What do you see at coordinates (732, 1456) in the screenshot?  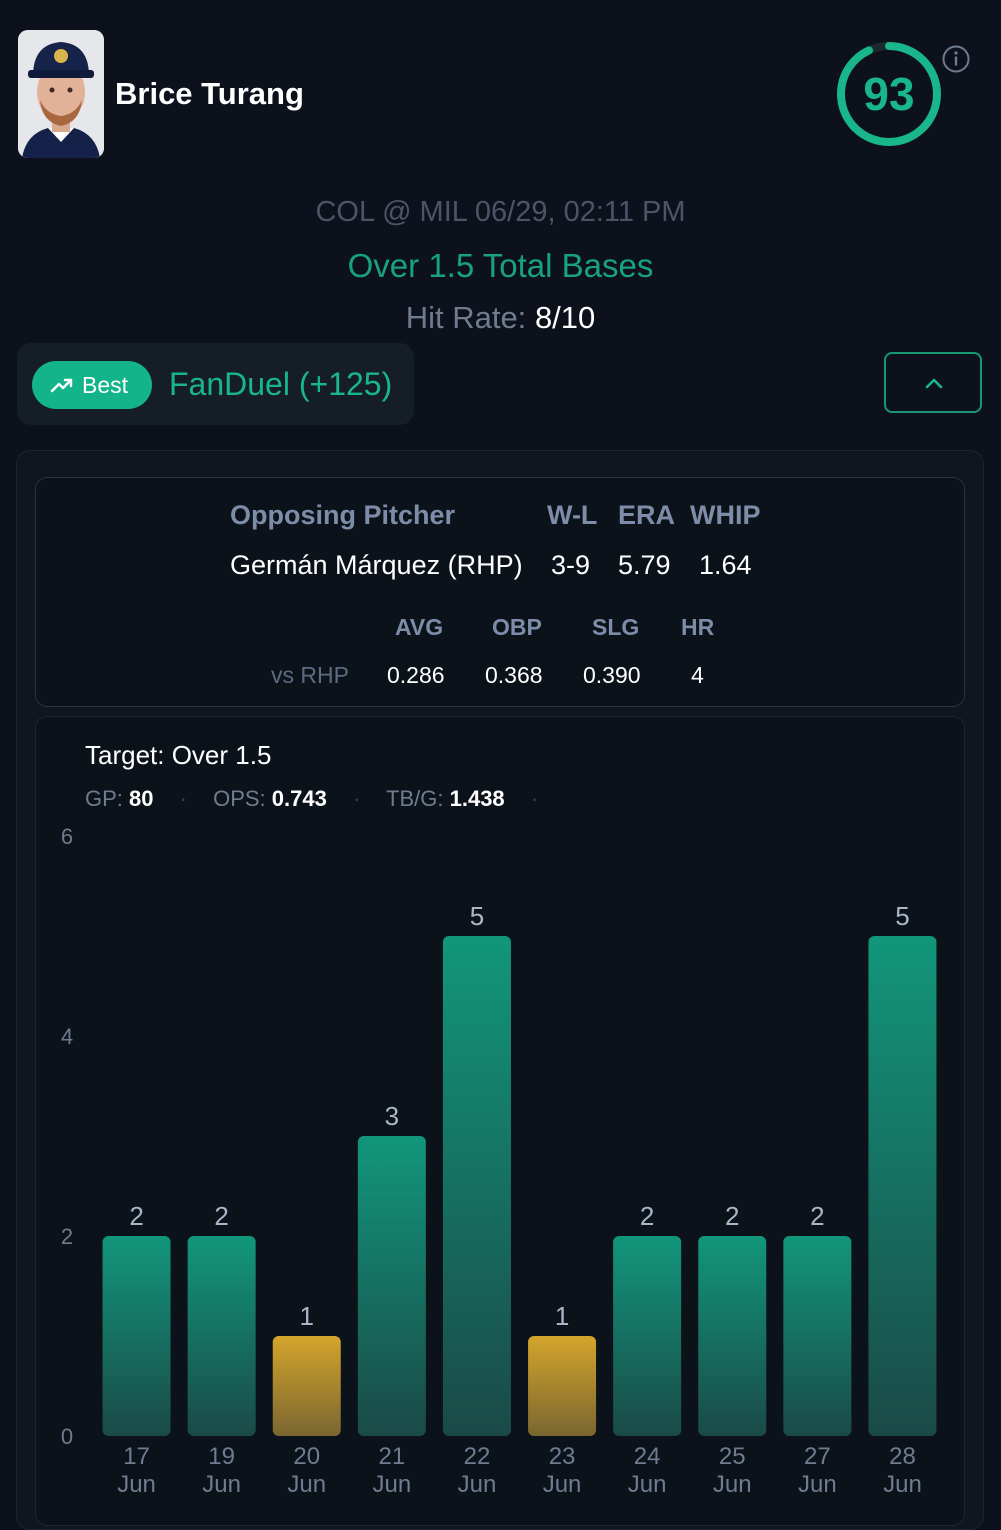 I see `x-tick-day: 25` at bounding box center [732, 1456].